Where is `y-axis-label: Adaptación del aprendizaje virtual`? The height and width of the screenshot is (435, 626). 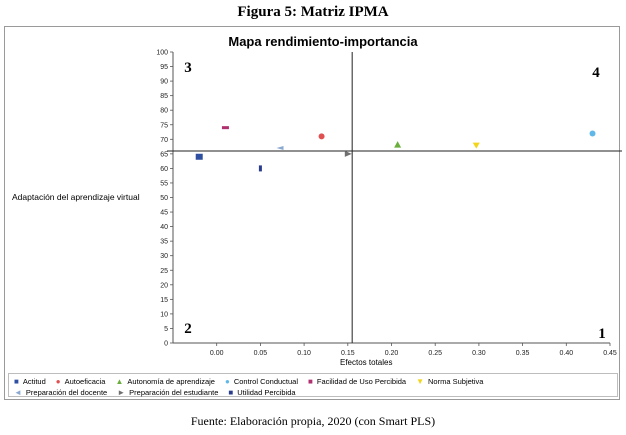 y-axis-label: Adaptación del aprendizaje virtual is located at coordinates (76, 197).